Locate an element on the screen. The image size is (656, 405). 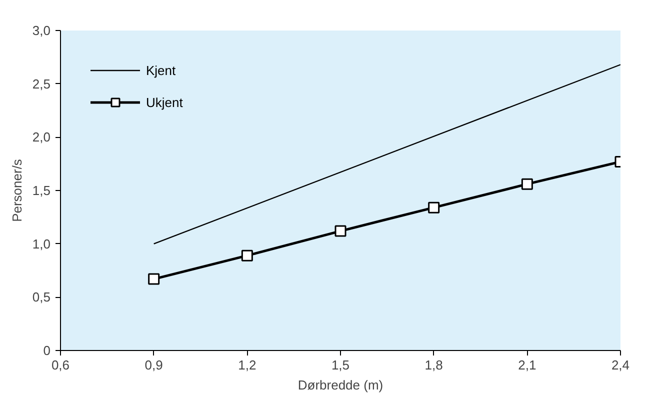
y-tick-label: 2,0 is located at coordinates (41, 137).